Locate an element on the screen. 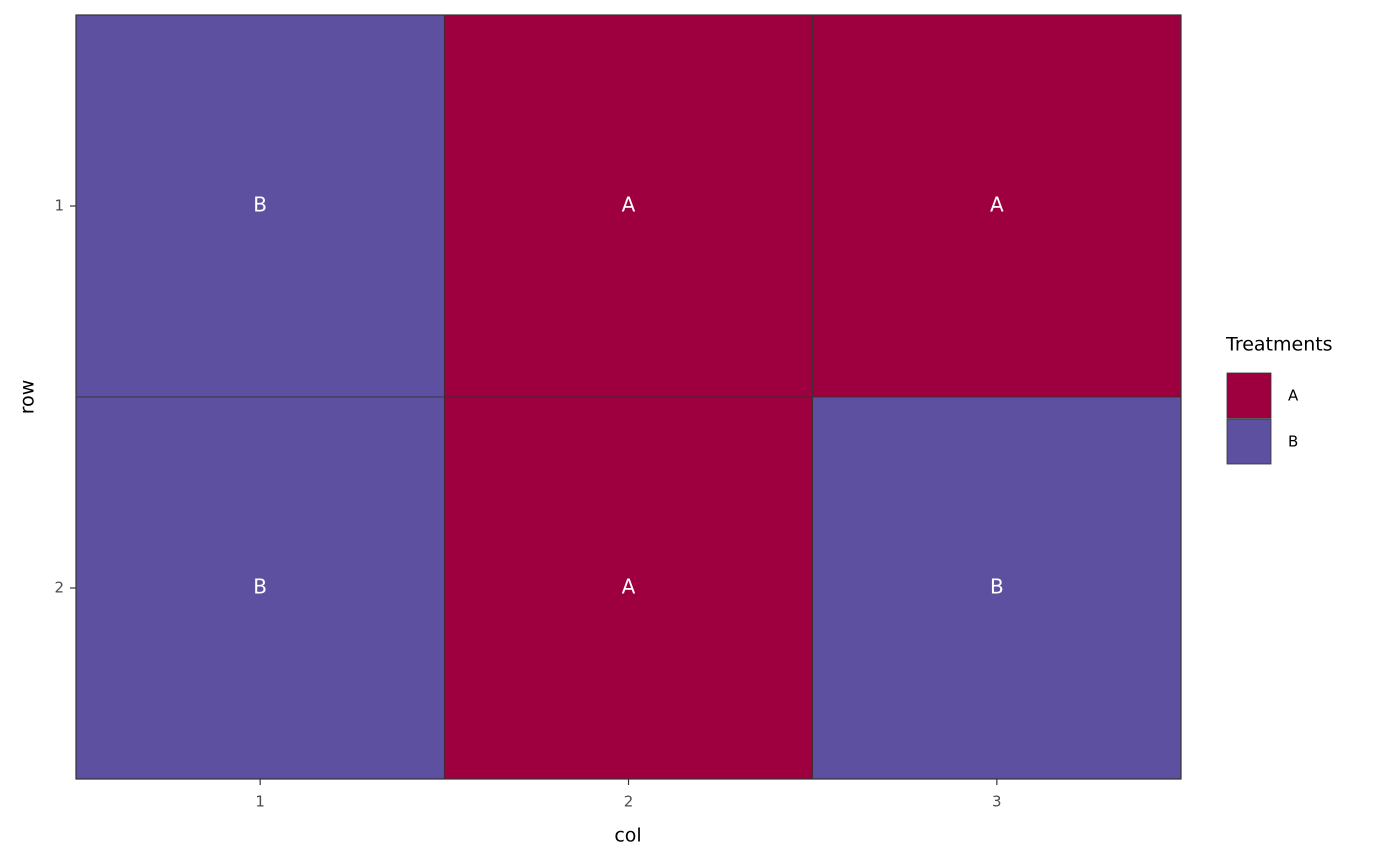  x-axis-title: col is located at coordinates (627, 836).